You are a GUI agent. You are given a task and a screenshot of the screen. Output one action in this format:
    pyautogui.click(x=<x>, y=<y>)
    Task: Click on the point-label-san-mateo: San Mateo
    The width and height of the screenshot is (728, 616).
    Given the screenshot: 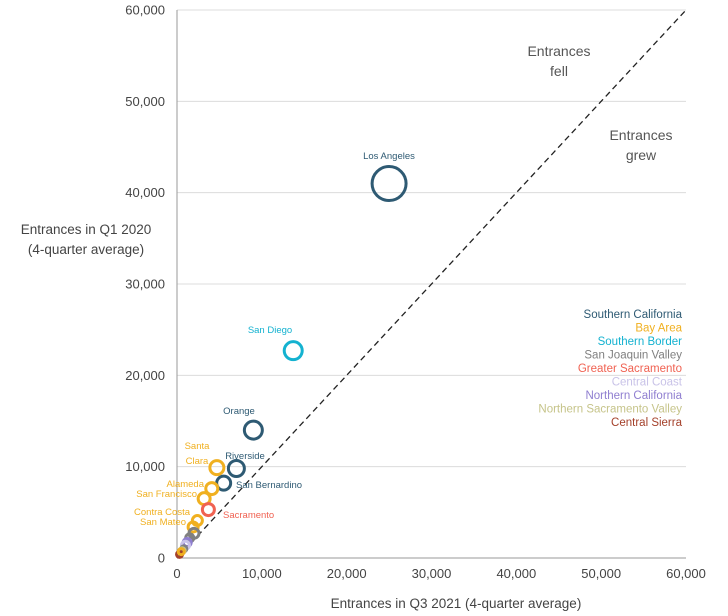 What is the action you would take?
    pyautogui.click(x=163, y=522)
    